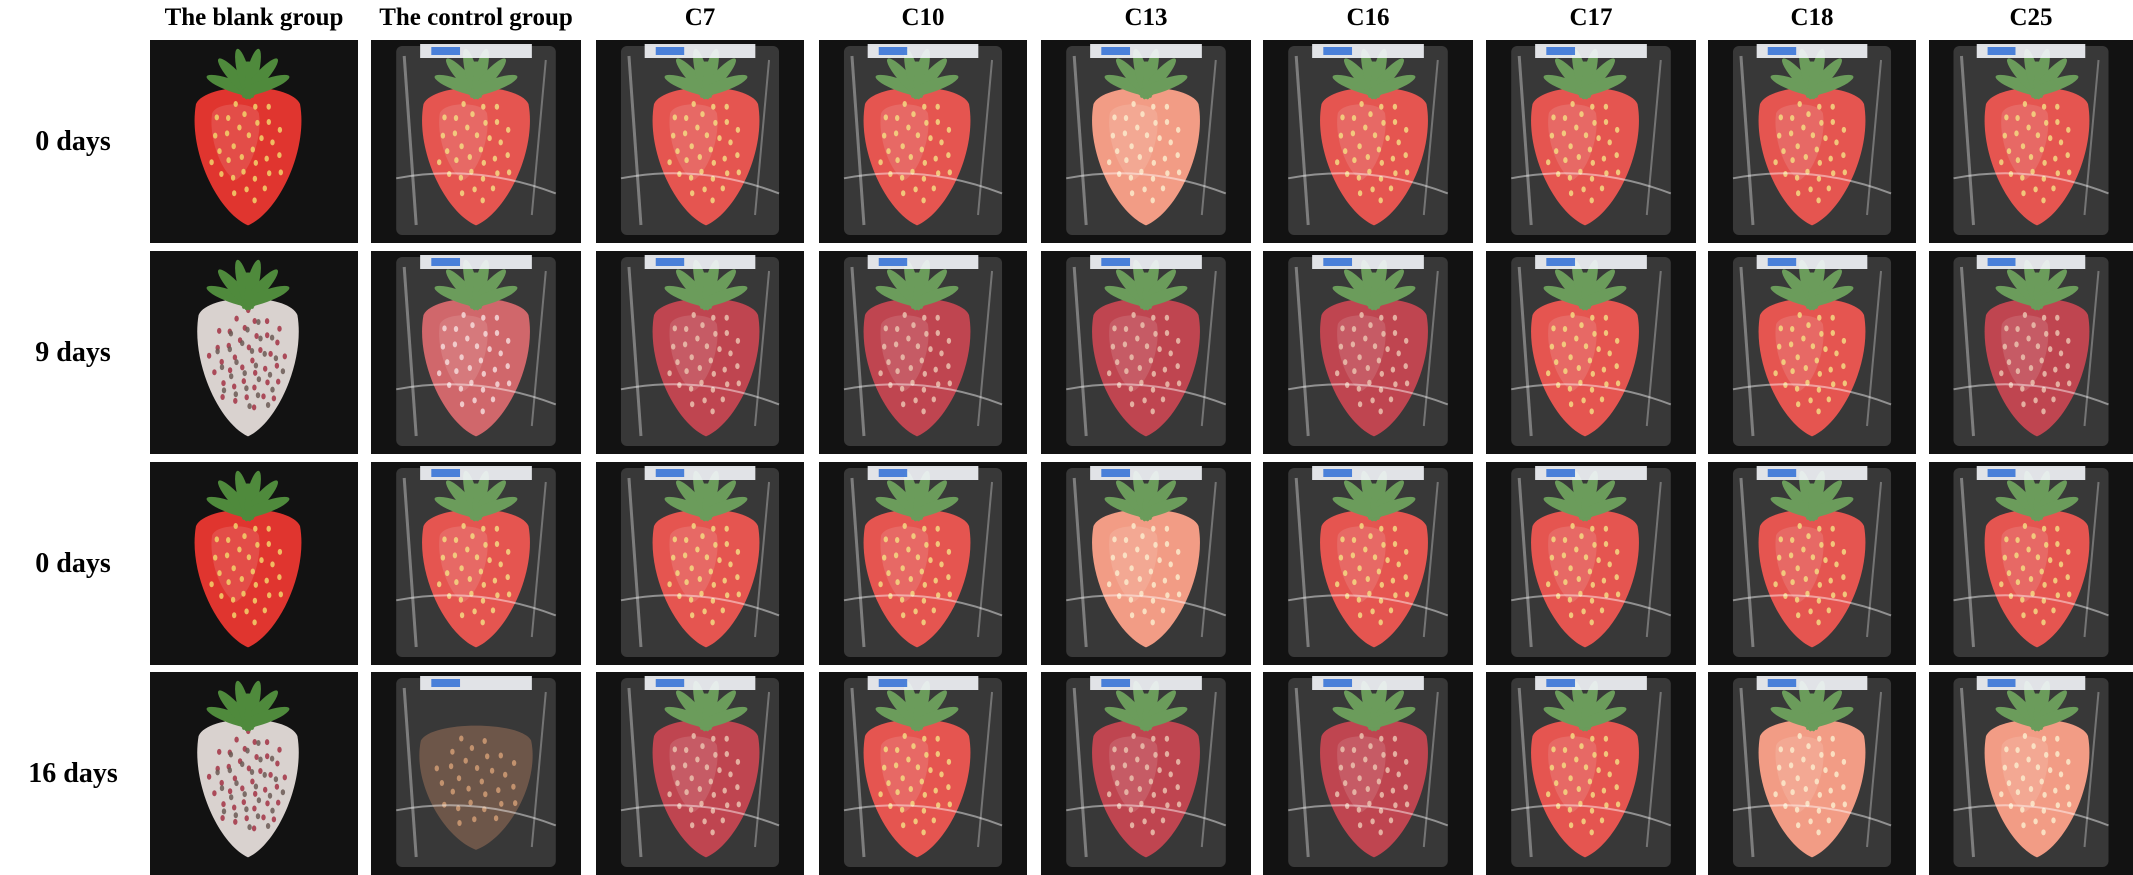 The height and width of the screenshot is (875, 2133). I want to click on row-label: 16 days, so click(73, 773).